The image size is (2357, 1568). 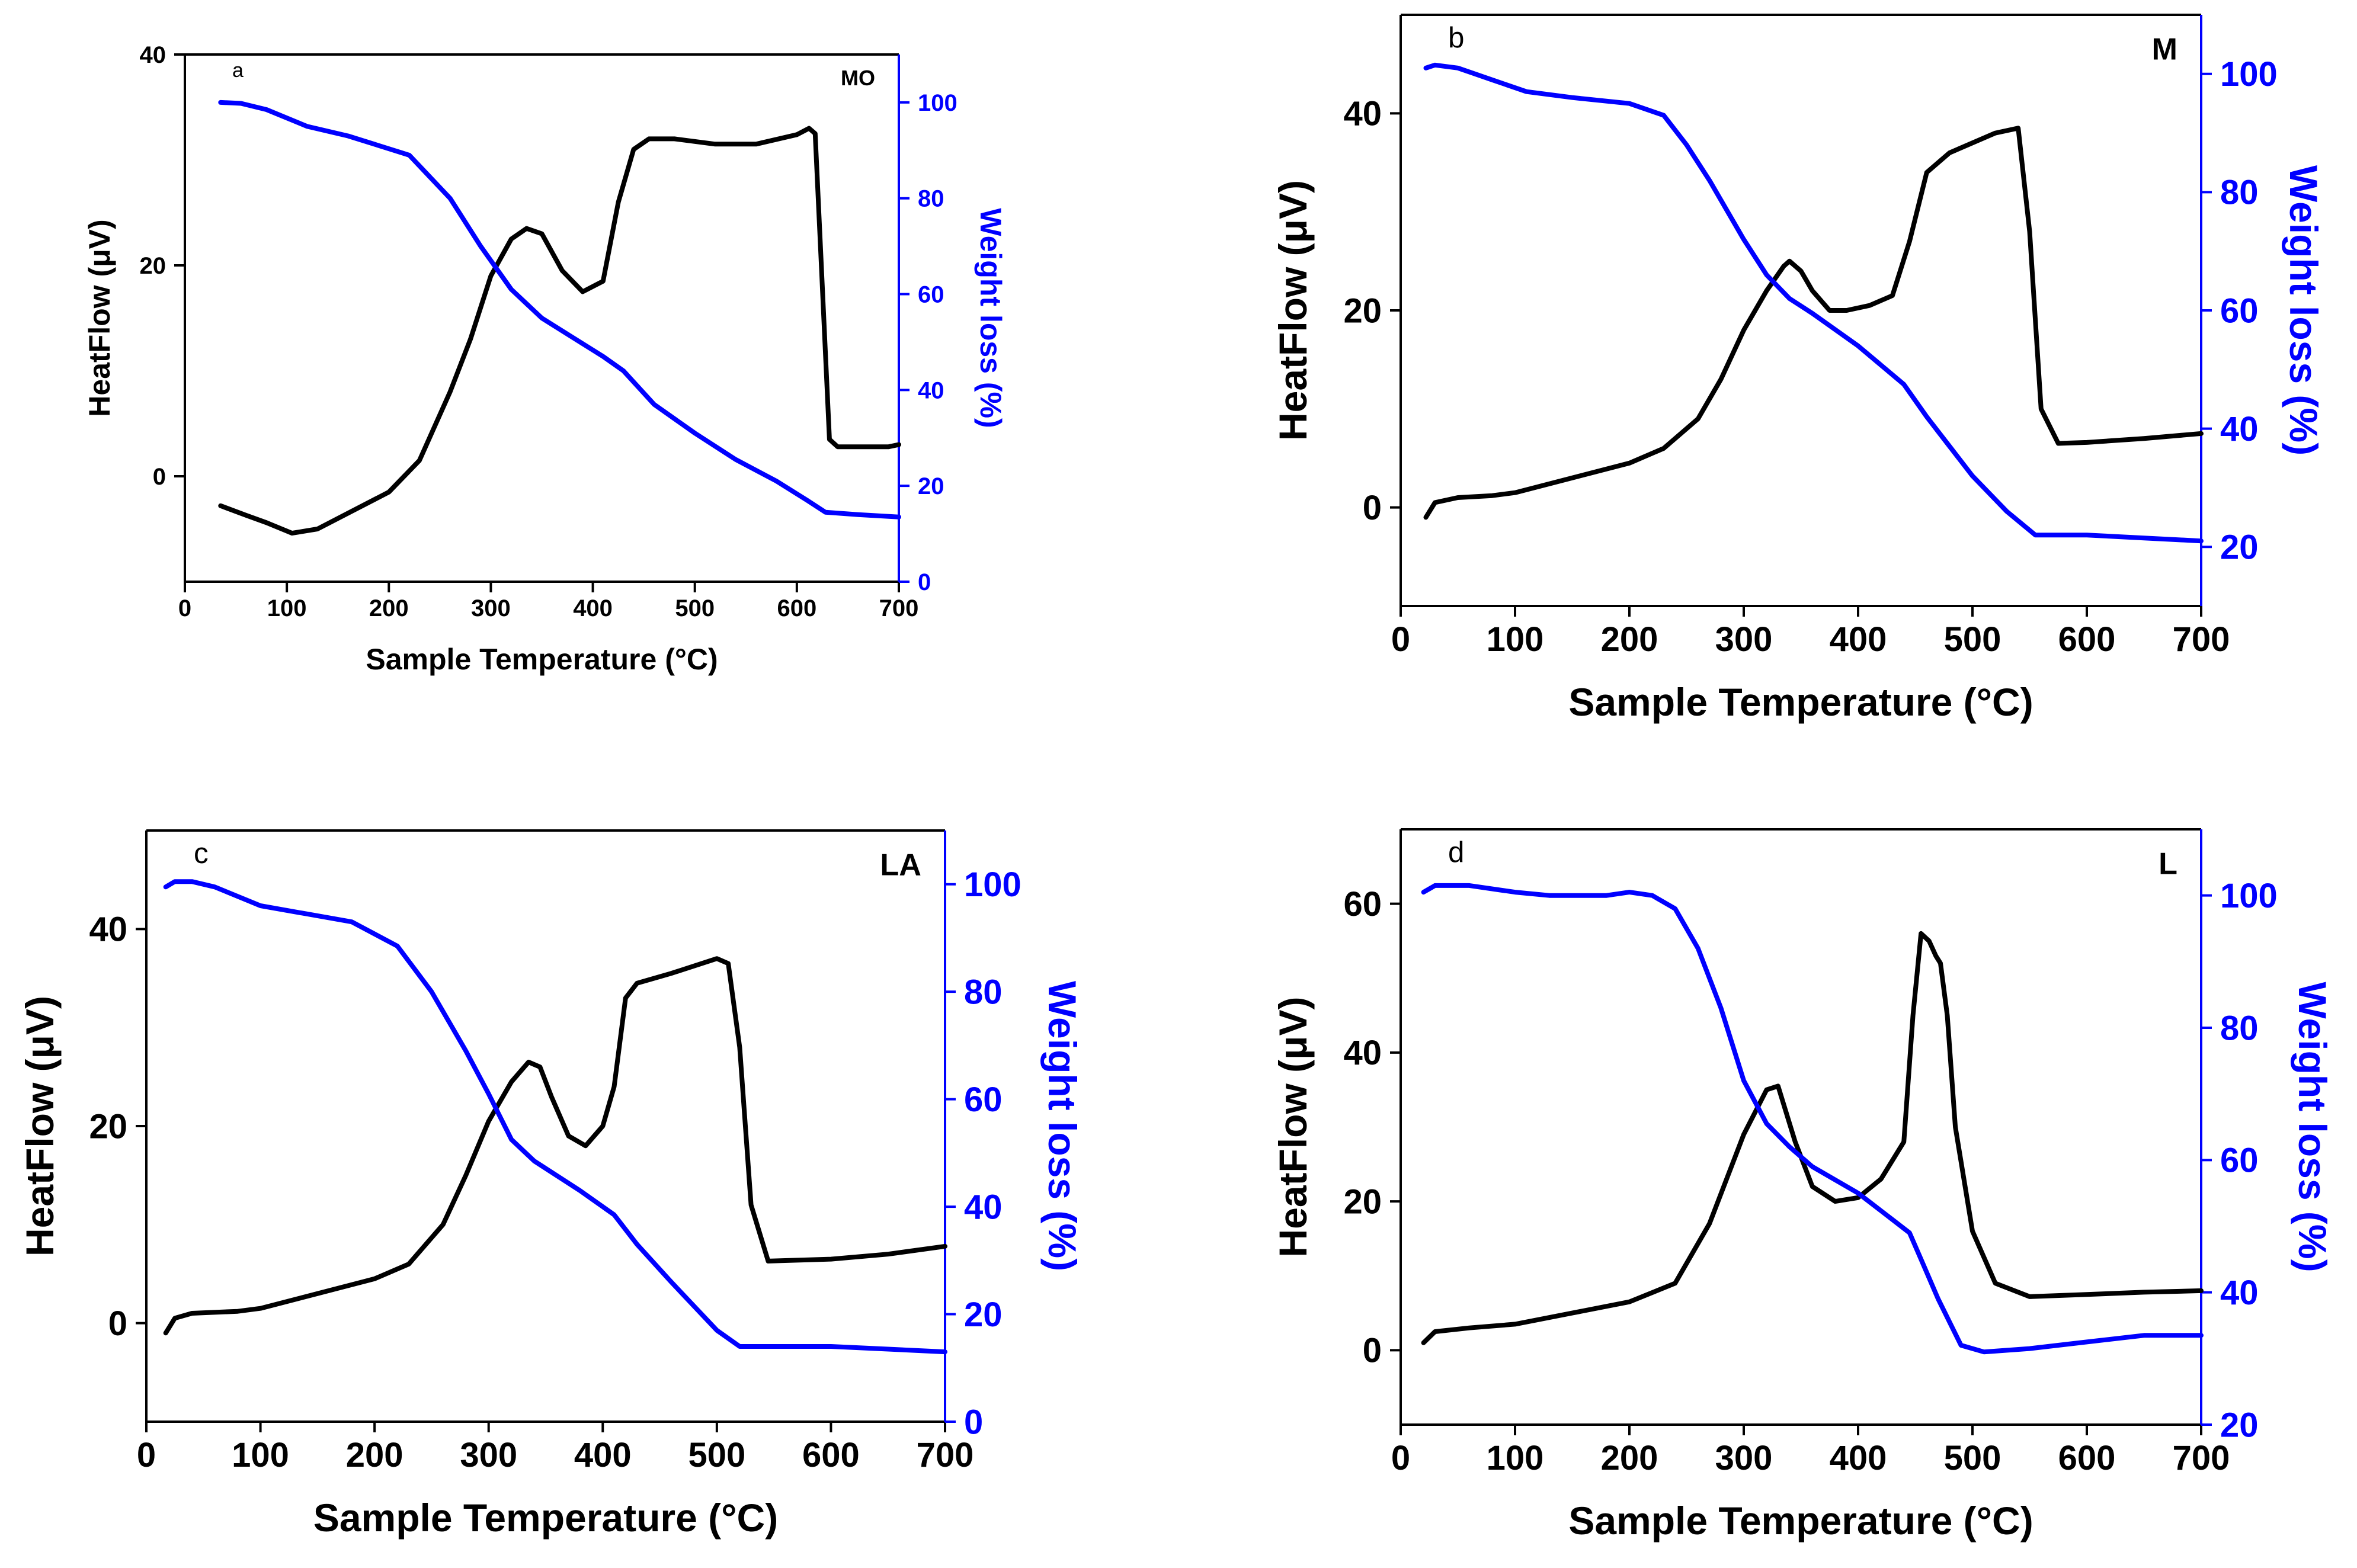 What do you see at coordinates (1362, 904) in the screenshot?
I see `y-tick-label: 60` at bounding box center [1362, 904].